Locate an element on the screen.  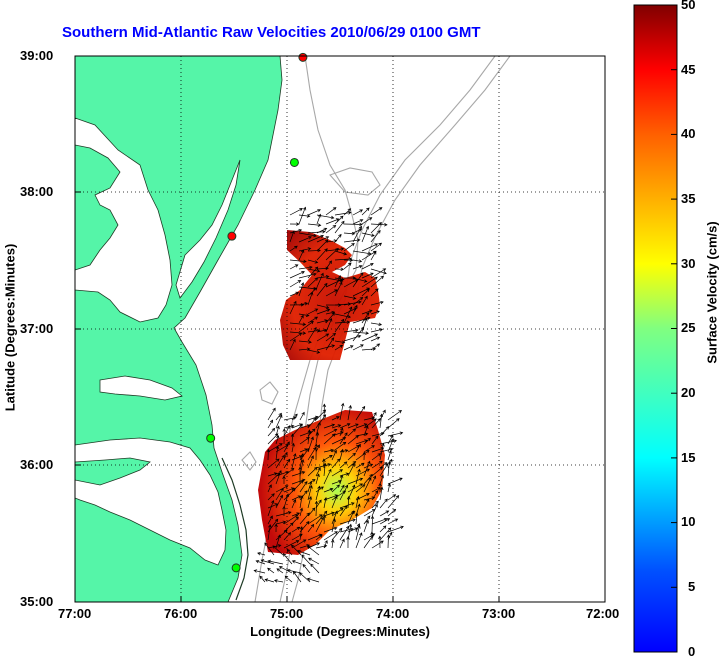
velocity-vectors is located at coordinates (328, 394).